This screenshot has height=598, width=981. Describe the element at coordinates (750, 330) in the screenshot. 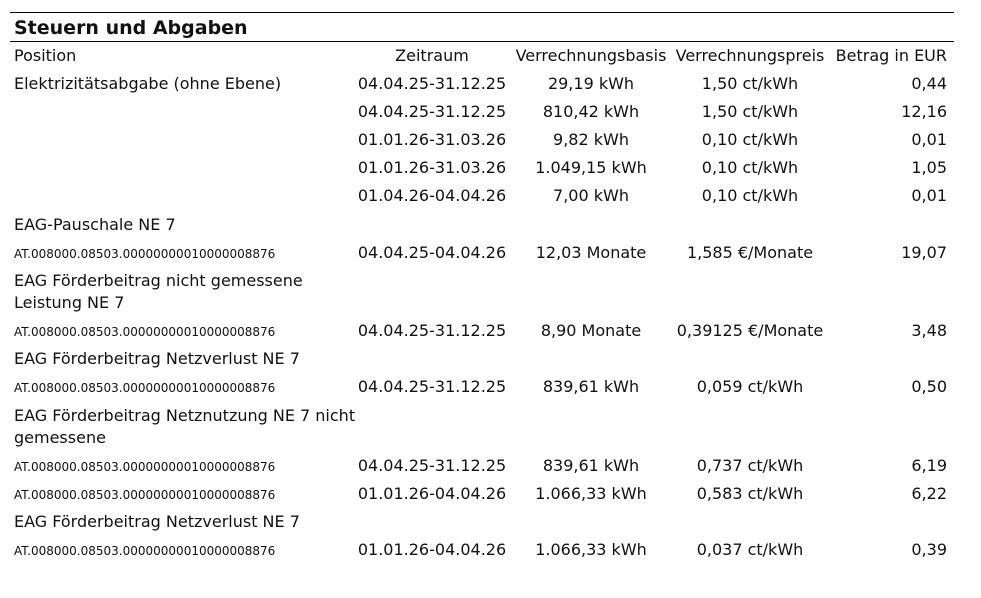

I see `row-preis: 0,39125 €/Monate` at that location.